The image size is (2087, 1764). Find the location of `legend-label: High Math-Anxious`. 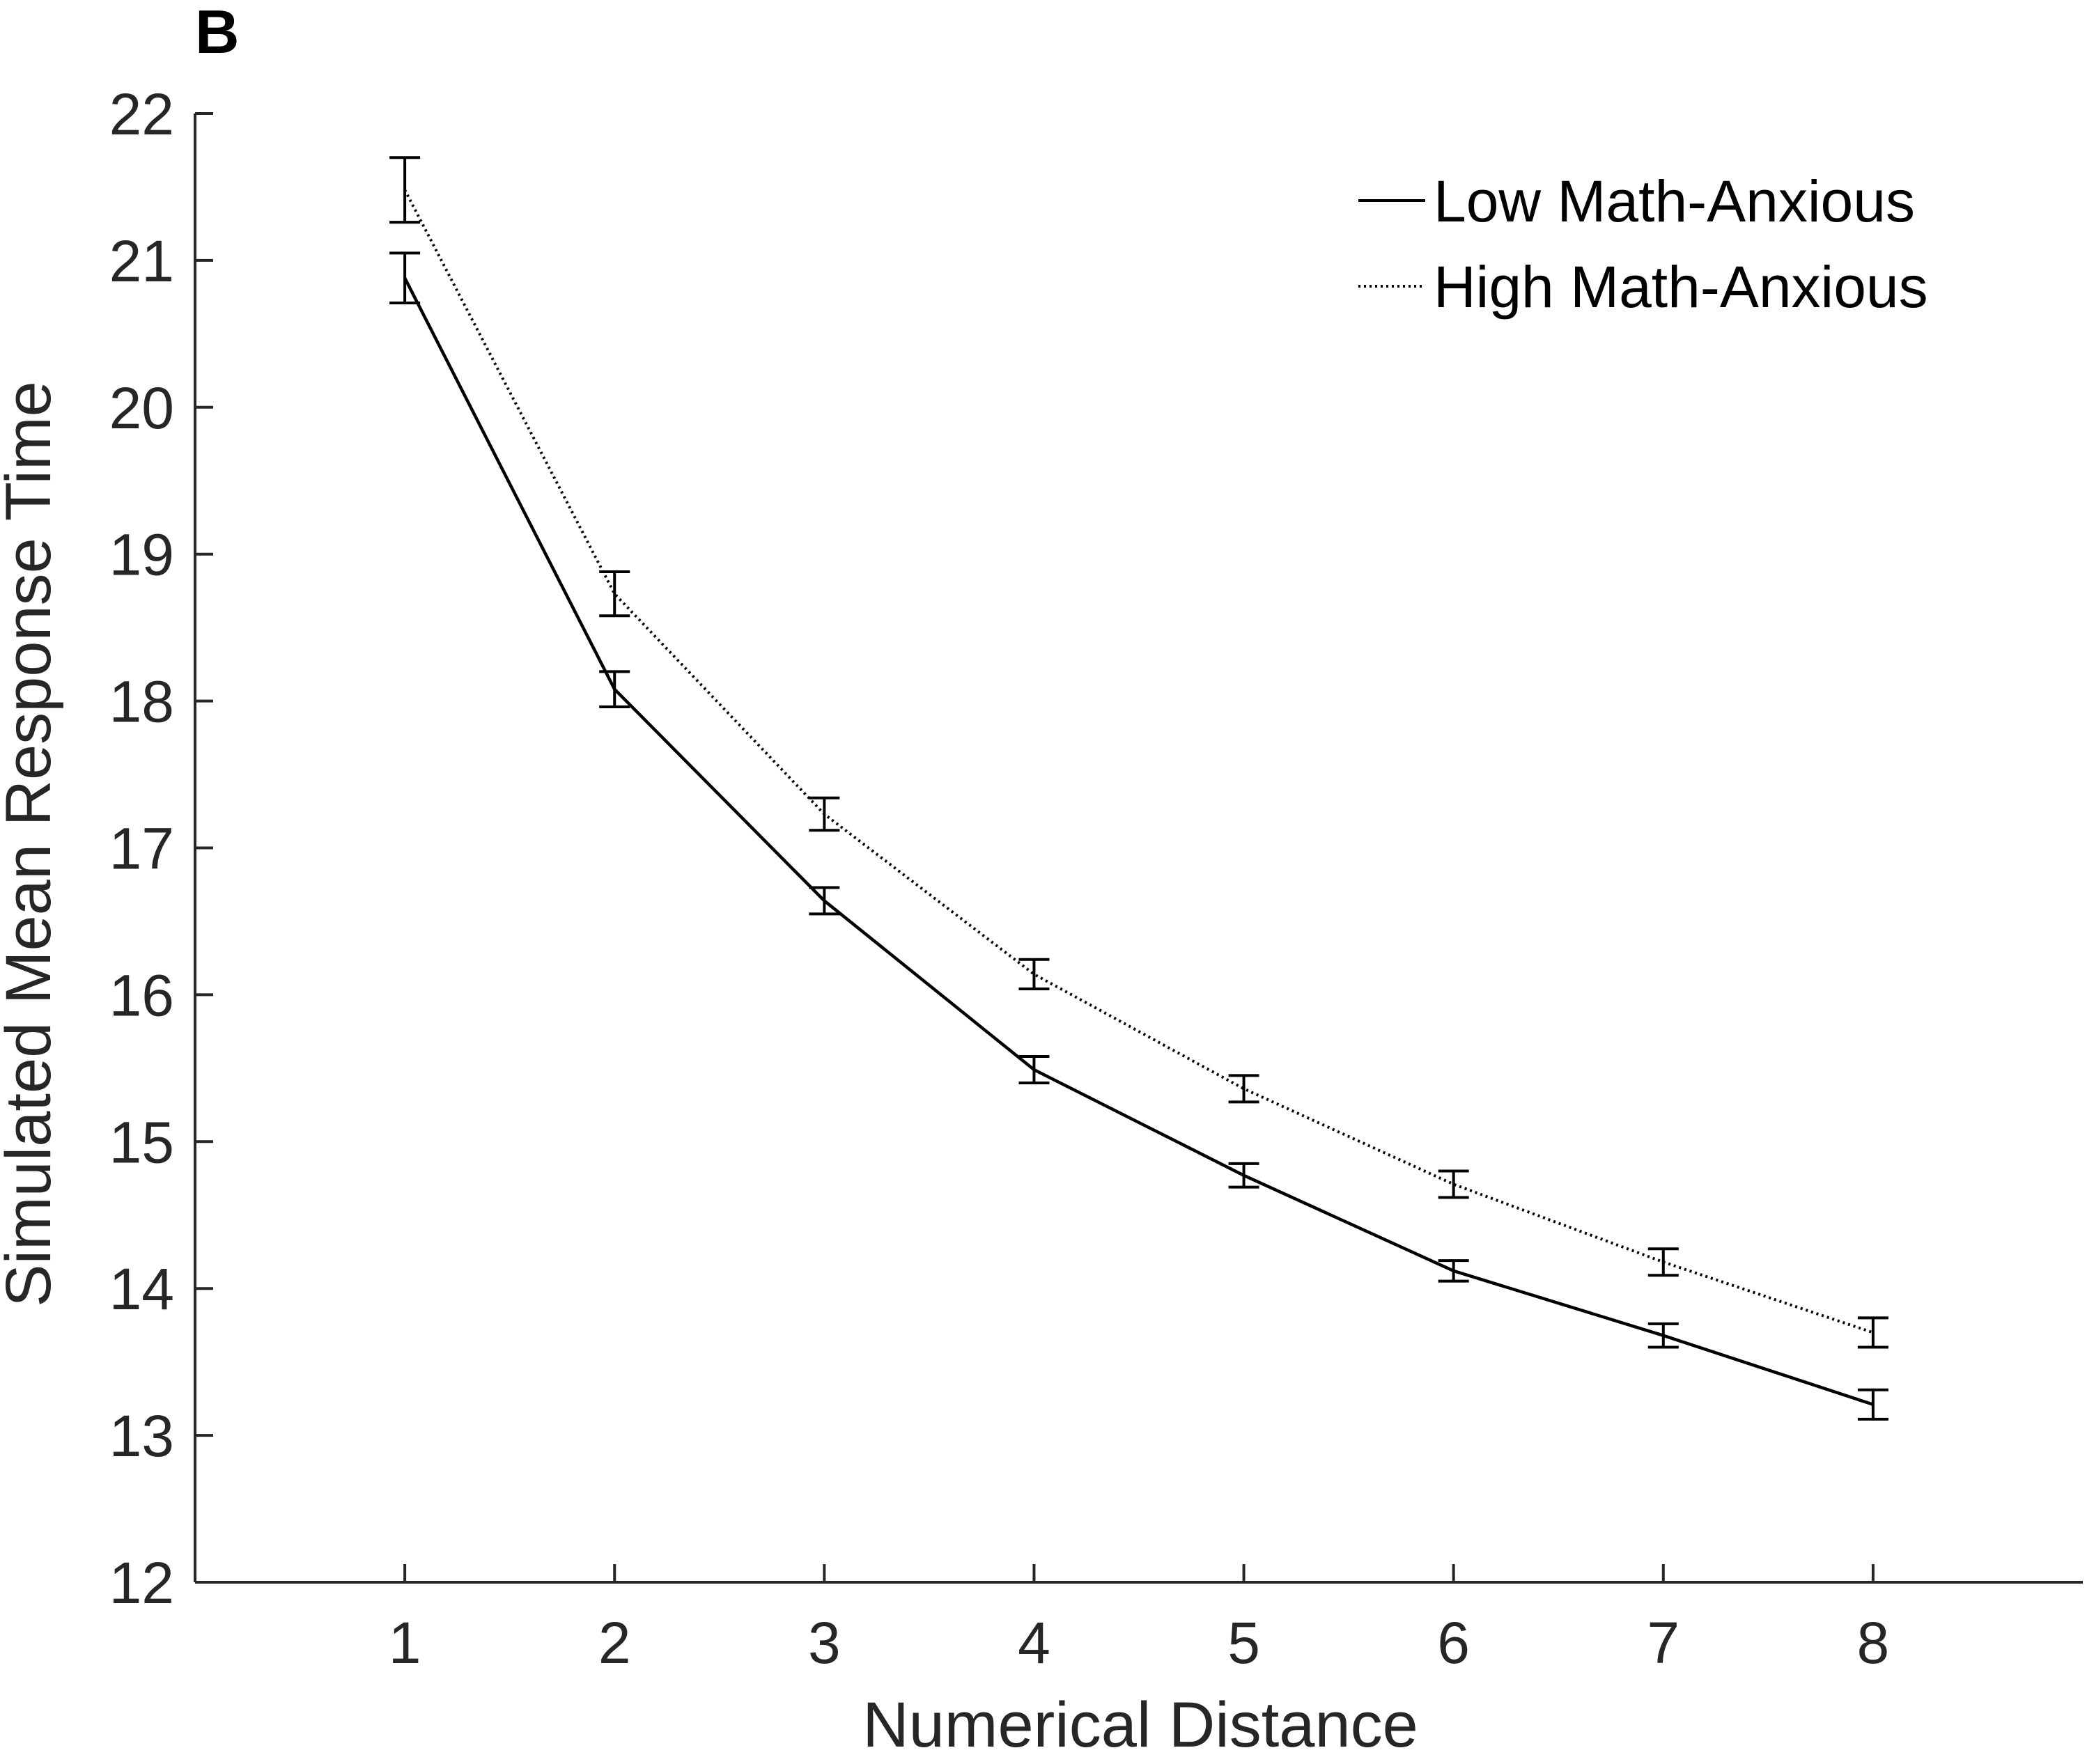

legend-label: High Math-Anxious is located at coordinates (1681, 287).